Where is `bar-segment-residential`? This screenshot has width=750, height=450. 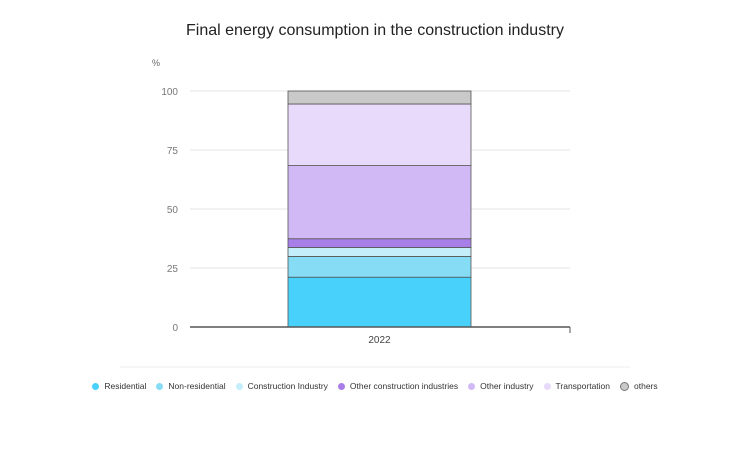
bar-segment-residential is located at coordinates (379, 302).